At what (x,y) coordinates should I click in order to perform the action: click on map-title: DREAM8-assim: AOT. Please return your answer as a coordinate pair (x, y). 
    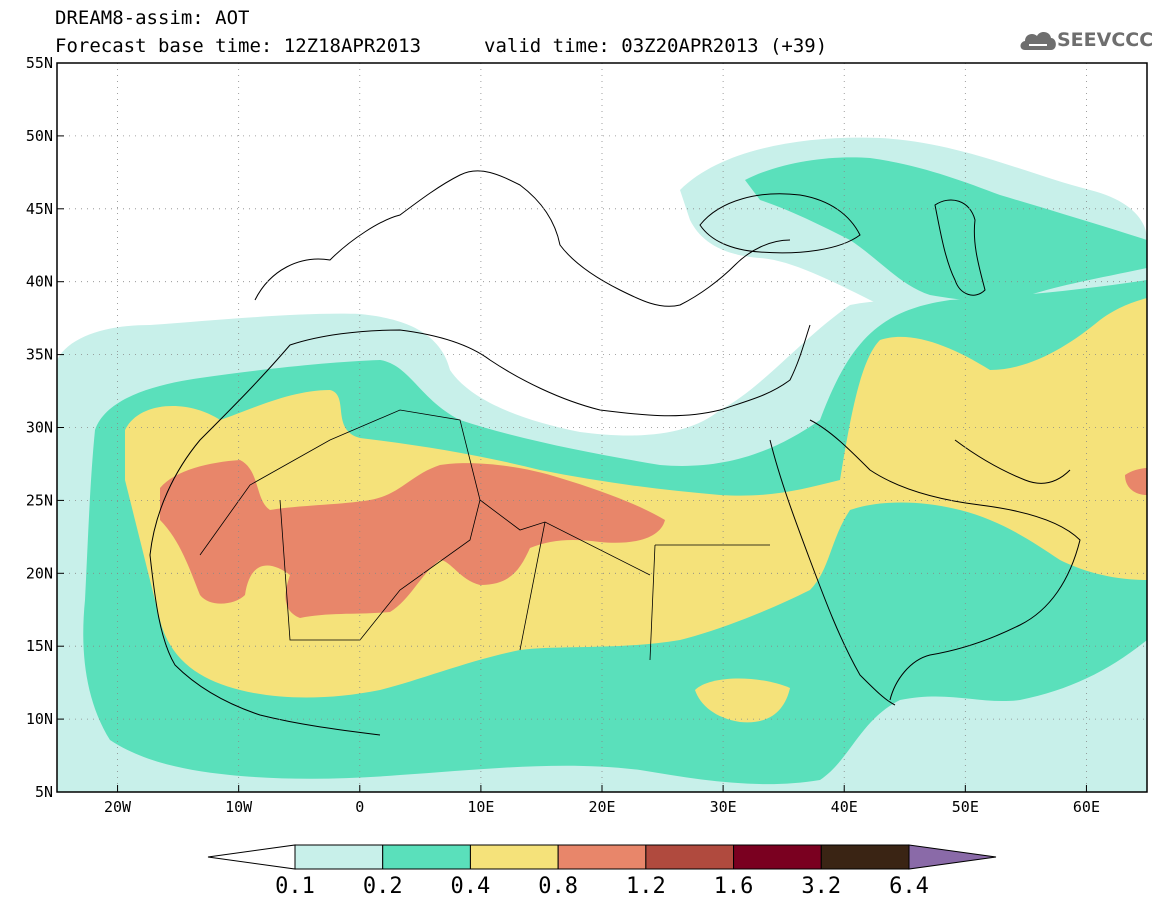
    Looking at the image, I should click on (152, 18).